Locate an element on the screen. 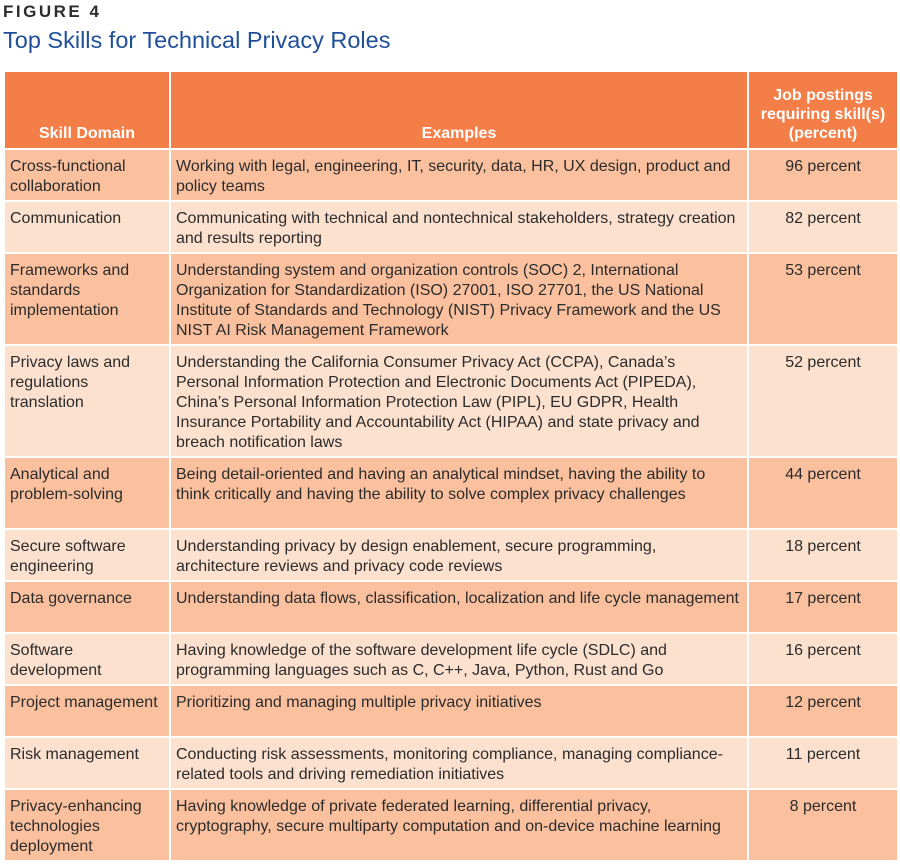  cell-domain: Risk management is located at coordinates (87, 763).